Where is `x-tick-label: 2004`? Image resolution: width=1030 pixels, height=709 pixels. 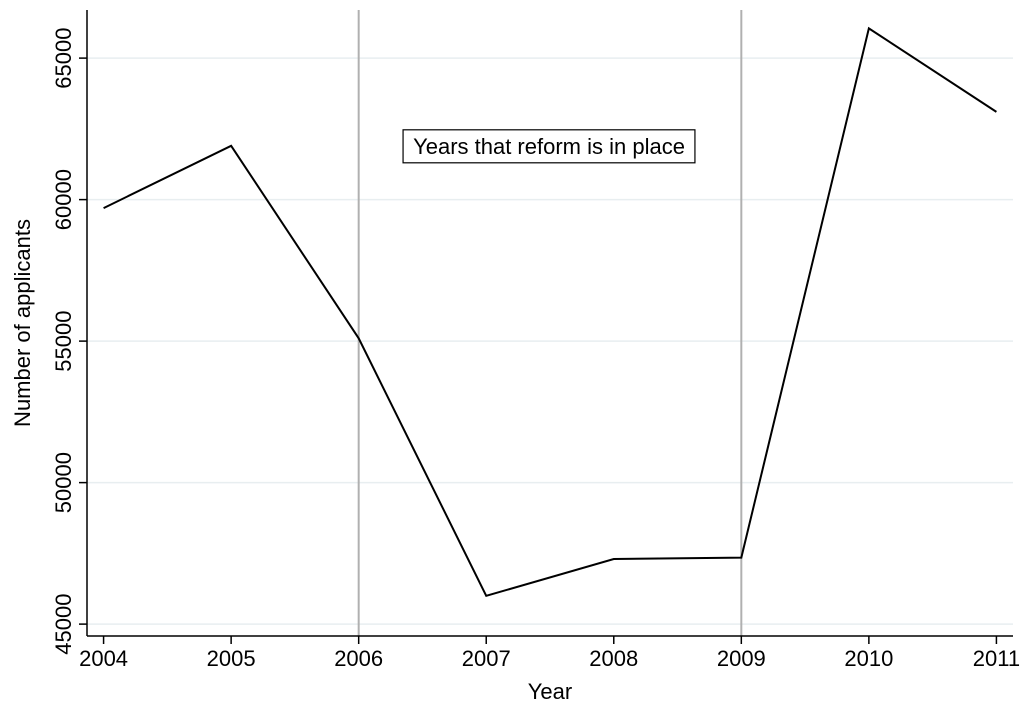 x-tick-label: 2004 is located at coordinates (103, 658).